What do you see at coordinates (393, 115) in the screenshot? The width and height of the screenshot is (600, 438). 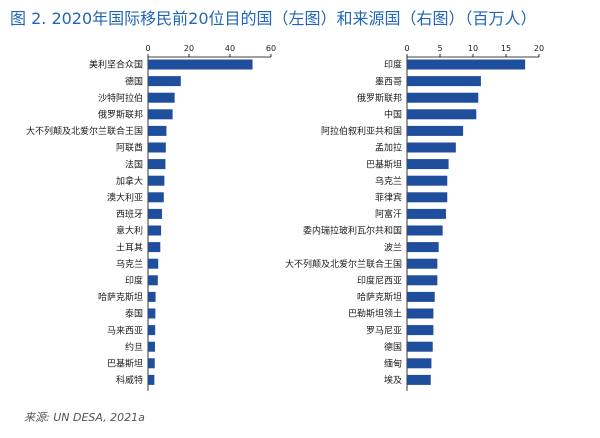 I see `right-category-label: 中国` at bounding box center [393, 115].